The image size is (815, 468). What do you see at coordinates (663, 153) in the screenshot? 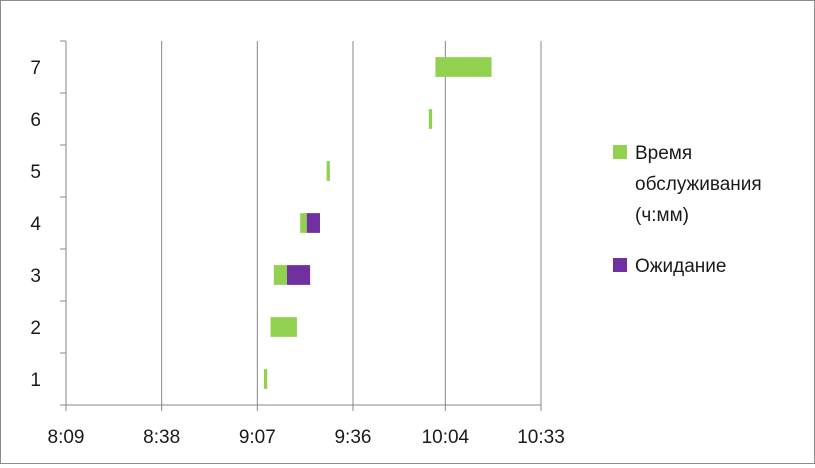
I see `legend-label-service: Время` at bounding box center [663, 153].